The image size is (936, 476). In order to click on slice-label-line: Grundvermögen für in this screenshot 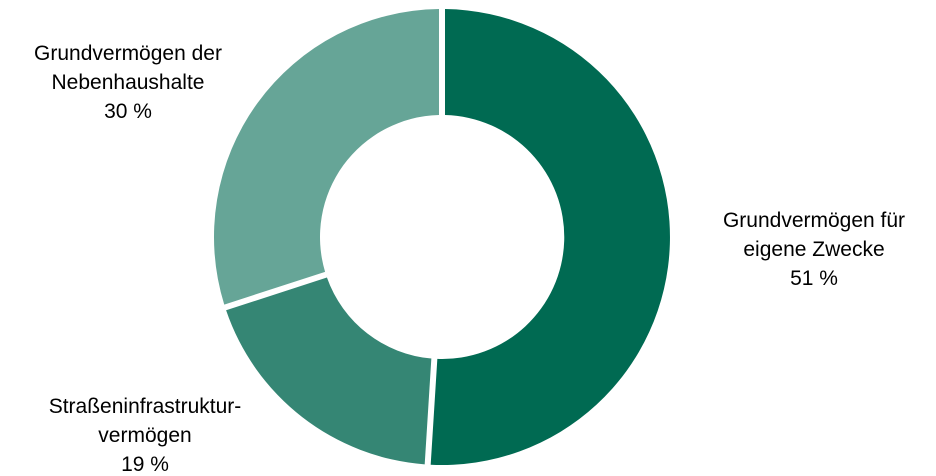, I will do `click(814, 220)`.